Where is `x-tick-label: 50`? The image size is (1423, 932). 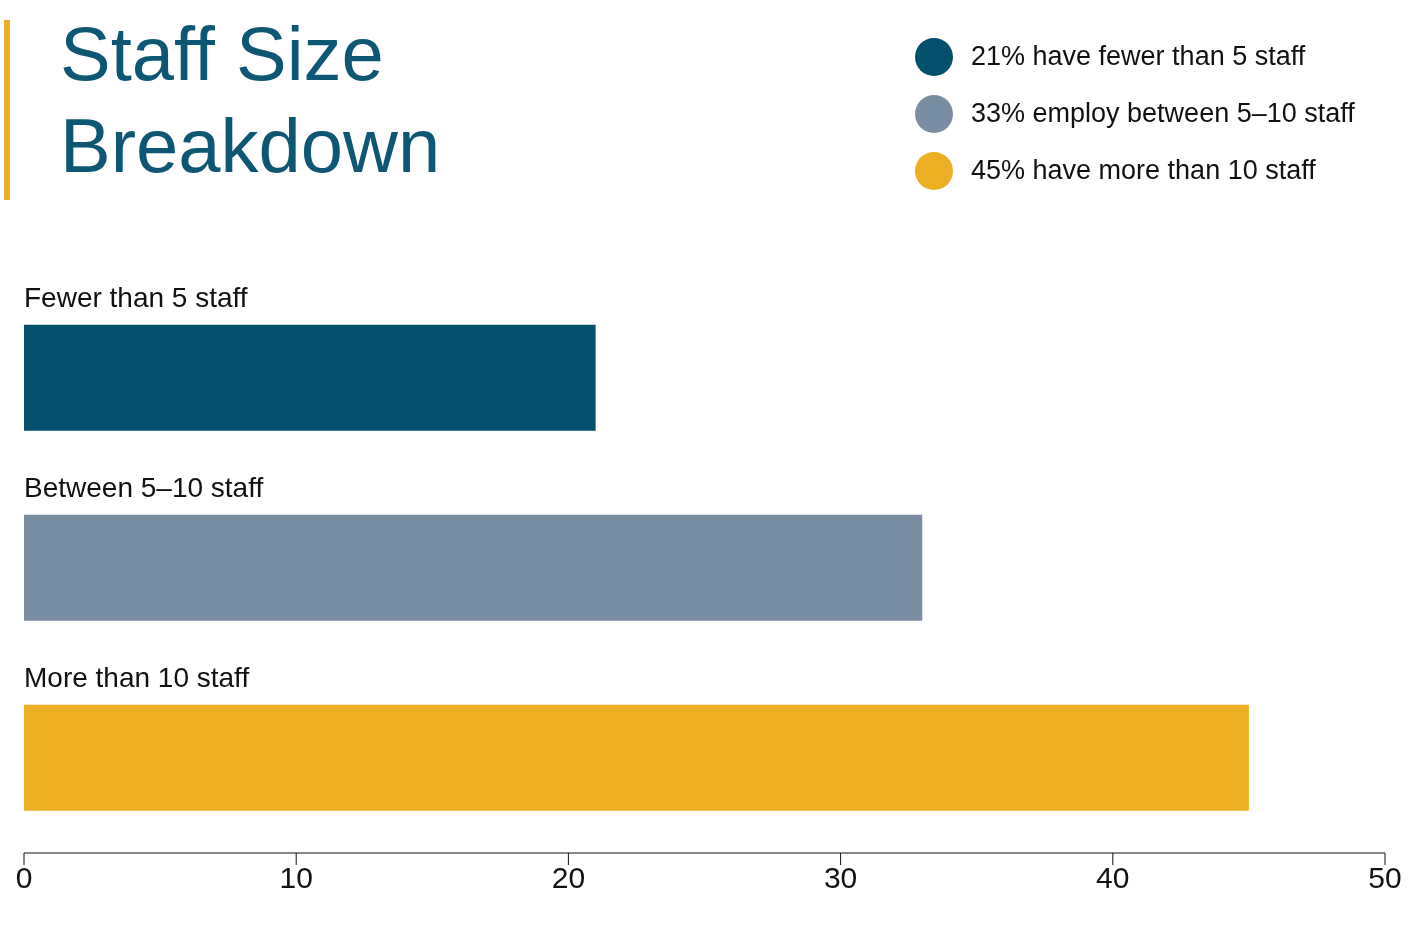
x-tick-label: 50 is located at coordinates (1385, 878).